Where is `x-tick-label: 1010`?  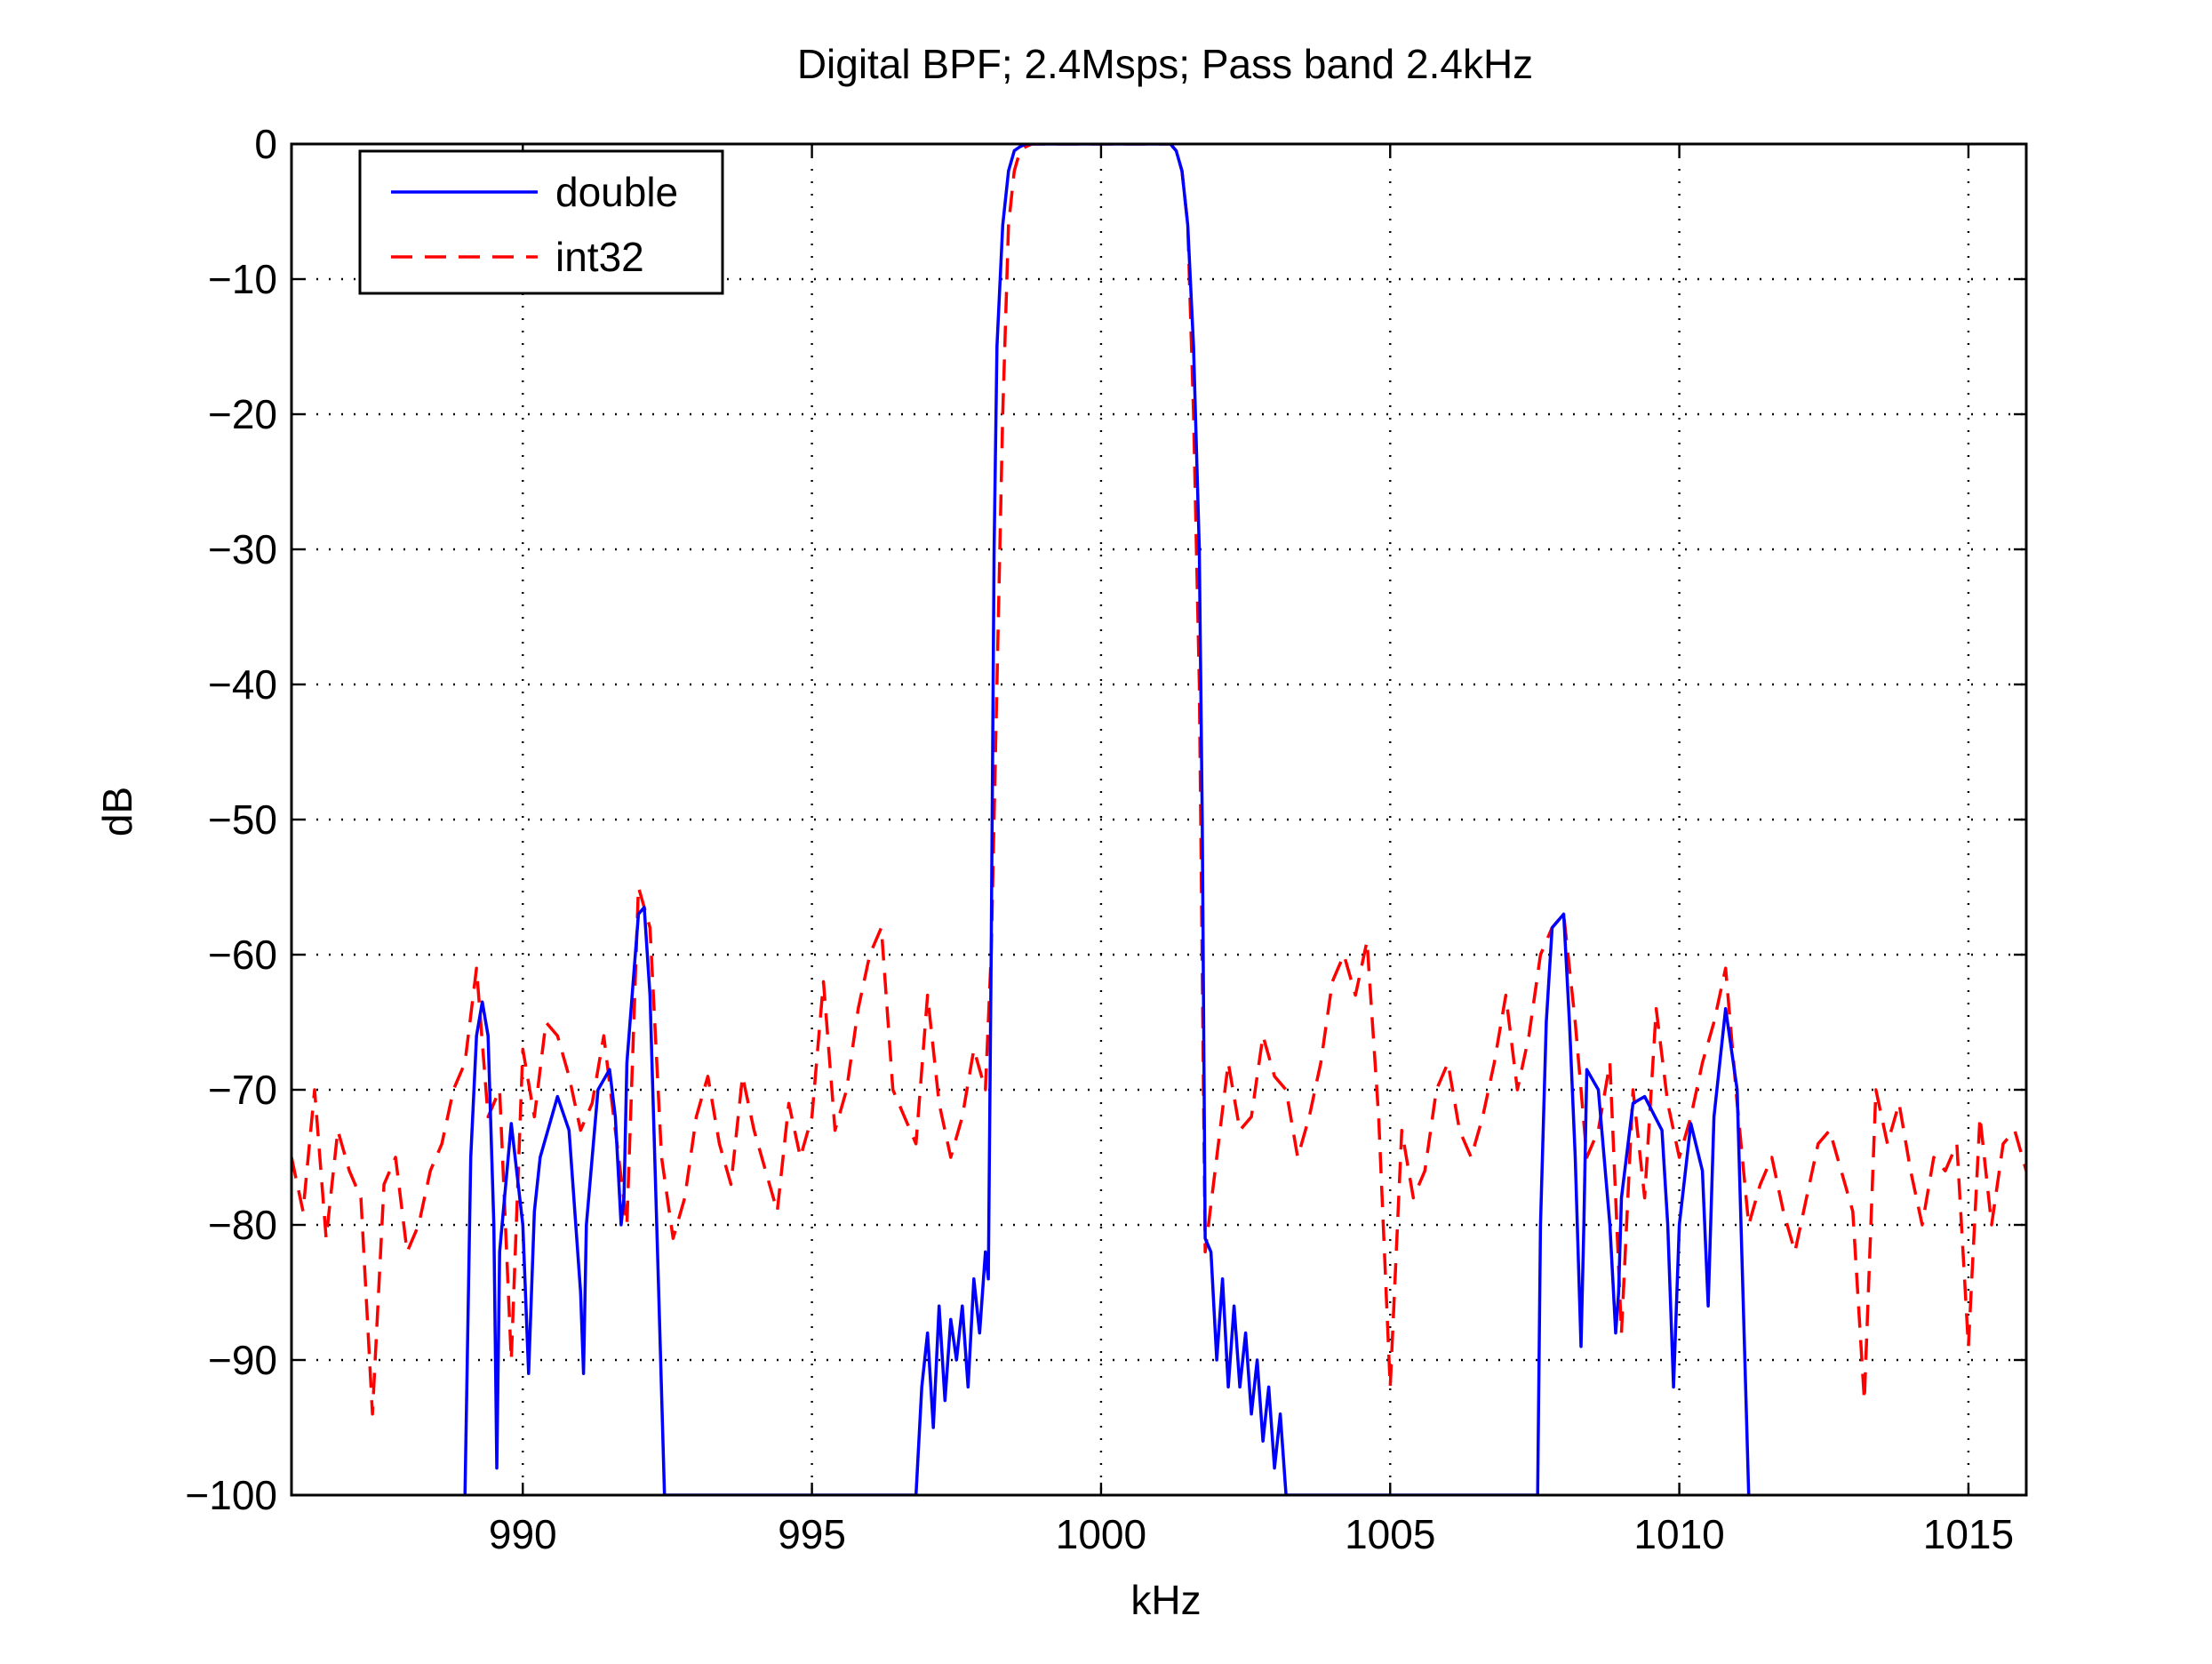 x-tick-label: 1010 is located at coordinates (1678, 1534).